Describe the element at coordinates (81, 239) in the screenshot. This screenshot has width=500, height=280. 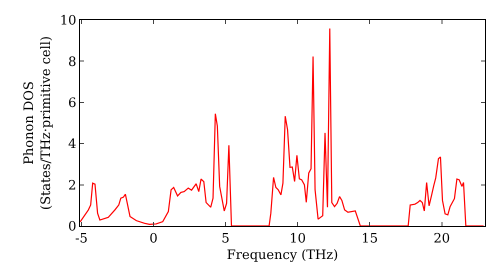
I see `x-tick-label: -5` at that location.